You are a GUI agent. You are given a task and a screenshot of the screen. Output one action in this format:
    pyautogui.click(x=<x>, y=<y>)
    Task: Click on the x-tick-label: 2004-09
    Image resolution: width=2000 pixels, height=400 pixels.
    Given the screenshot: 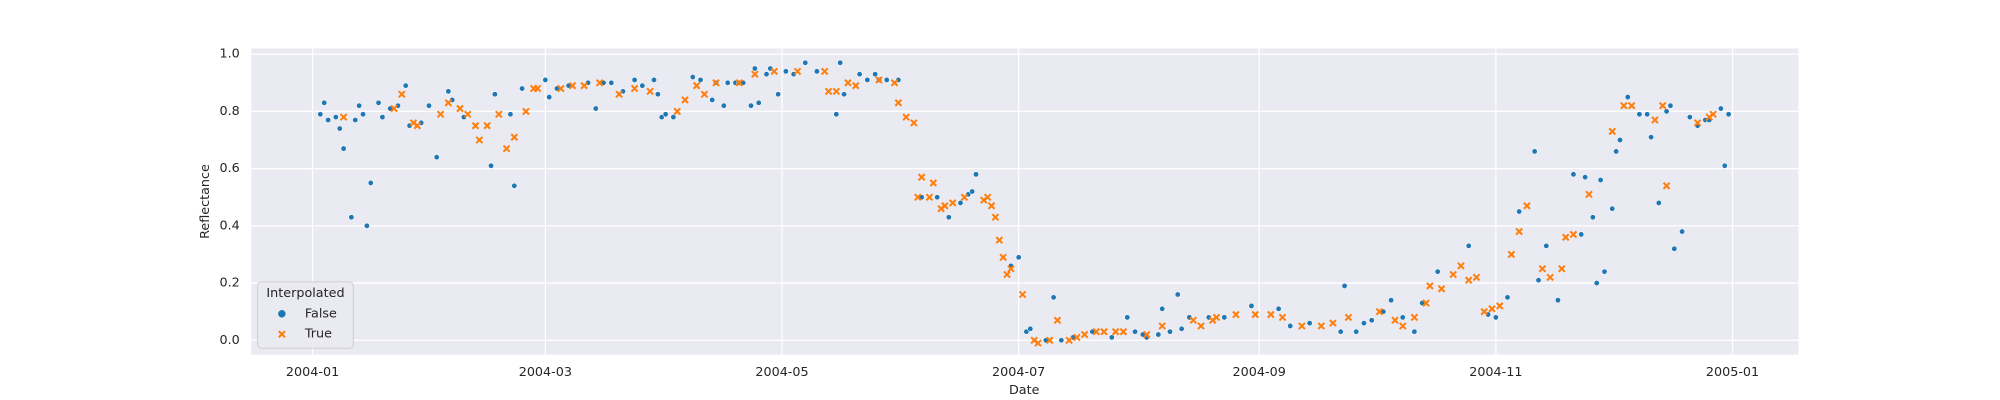 What is the action you would take?
    pyautogui.click(x=1259, y=372)
    